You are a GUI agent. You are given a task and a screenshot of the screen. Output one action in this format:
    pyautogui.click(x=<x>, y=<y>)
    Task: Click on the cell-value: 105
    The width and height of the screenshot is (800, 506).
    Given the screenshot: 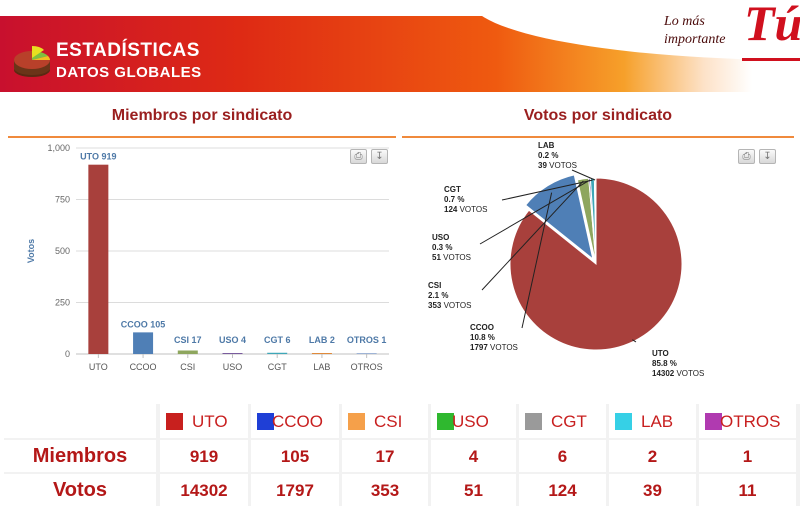 What is the action you would take?
    pyautogui.click(x=295, y=456)
    